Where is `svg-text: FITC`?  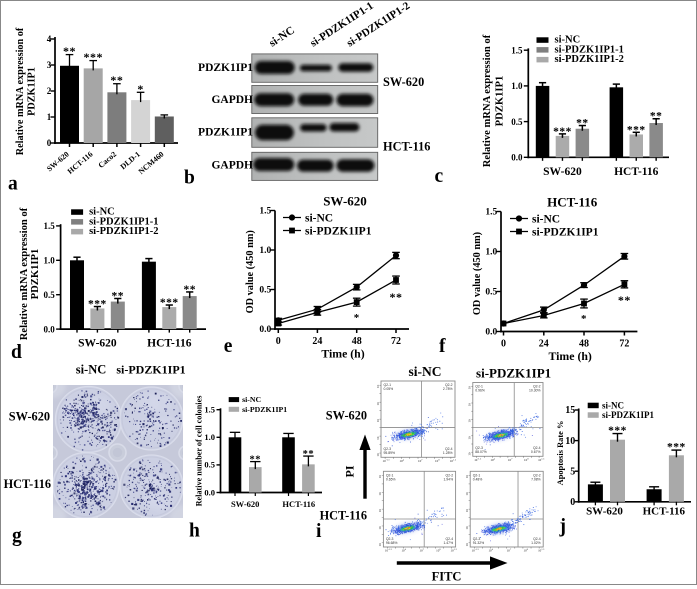 svg-text: FITC is located at coordinates (447, 577).